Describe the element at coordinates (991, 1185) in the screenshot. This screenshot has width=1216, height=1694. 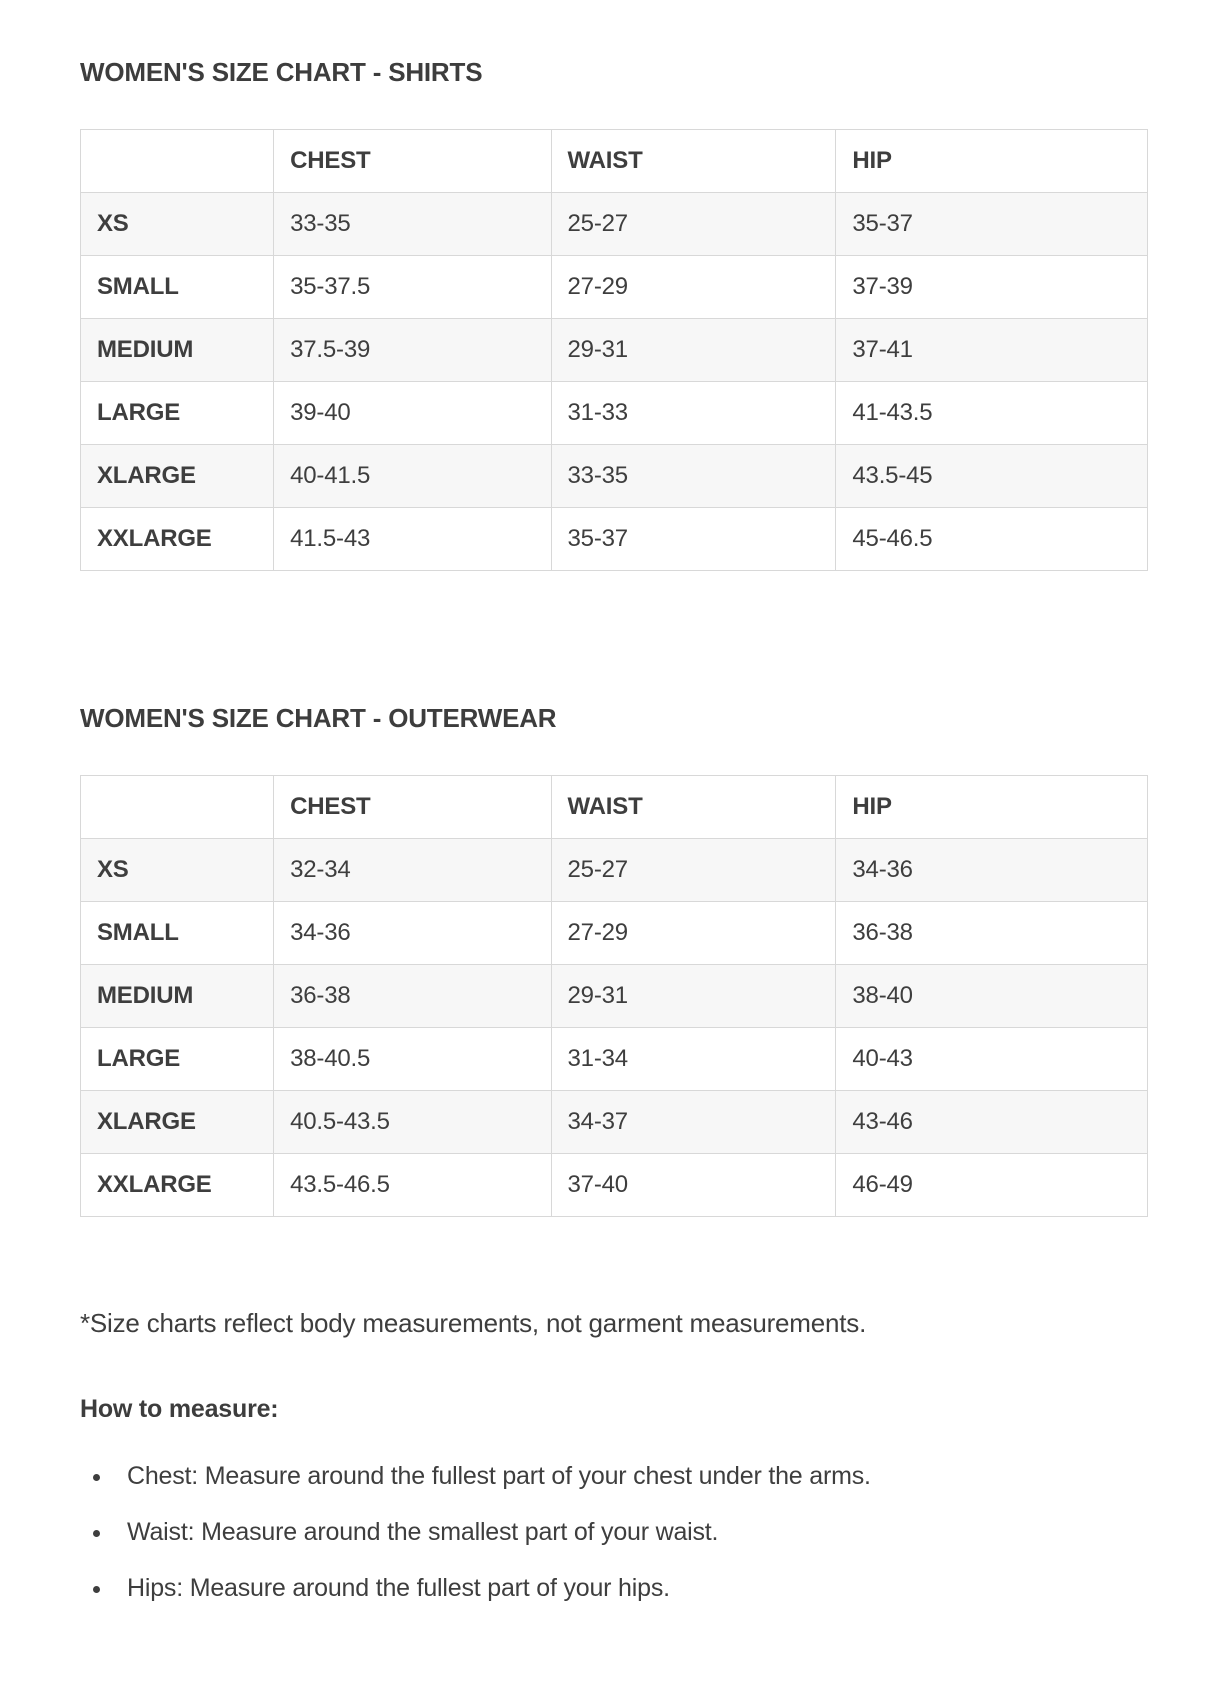
I see `measurement-cell: 46-49` at that location.